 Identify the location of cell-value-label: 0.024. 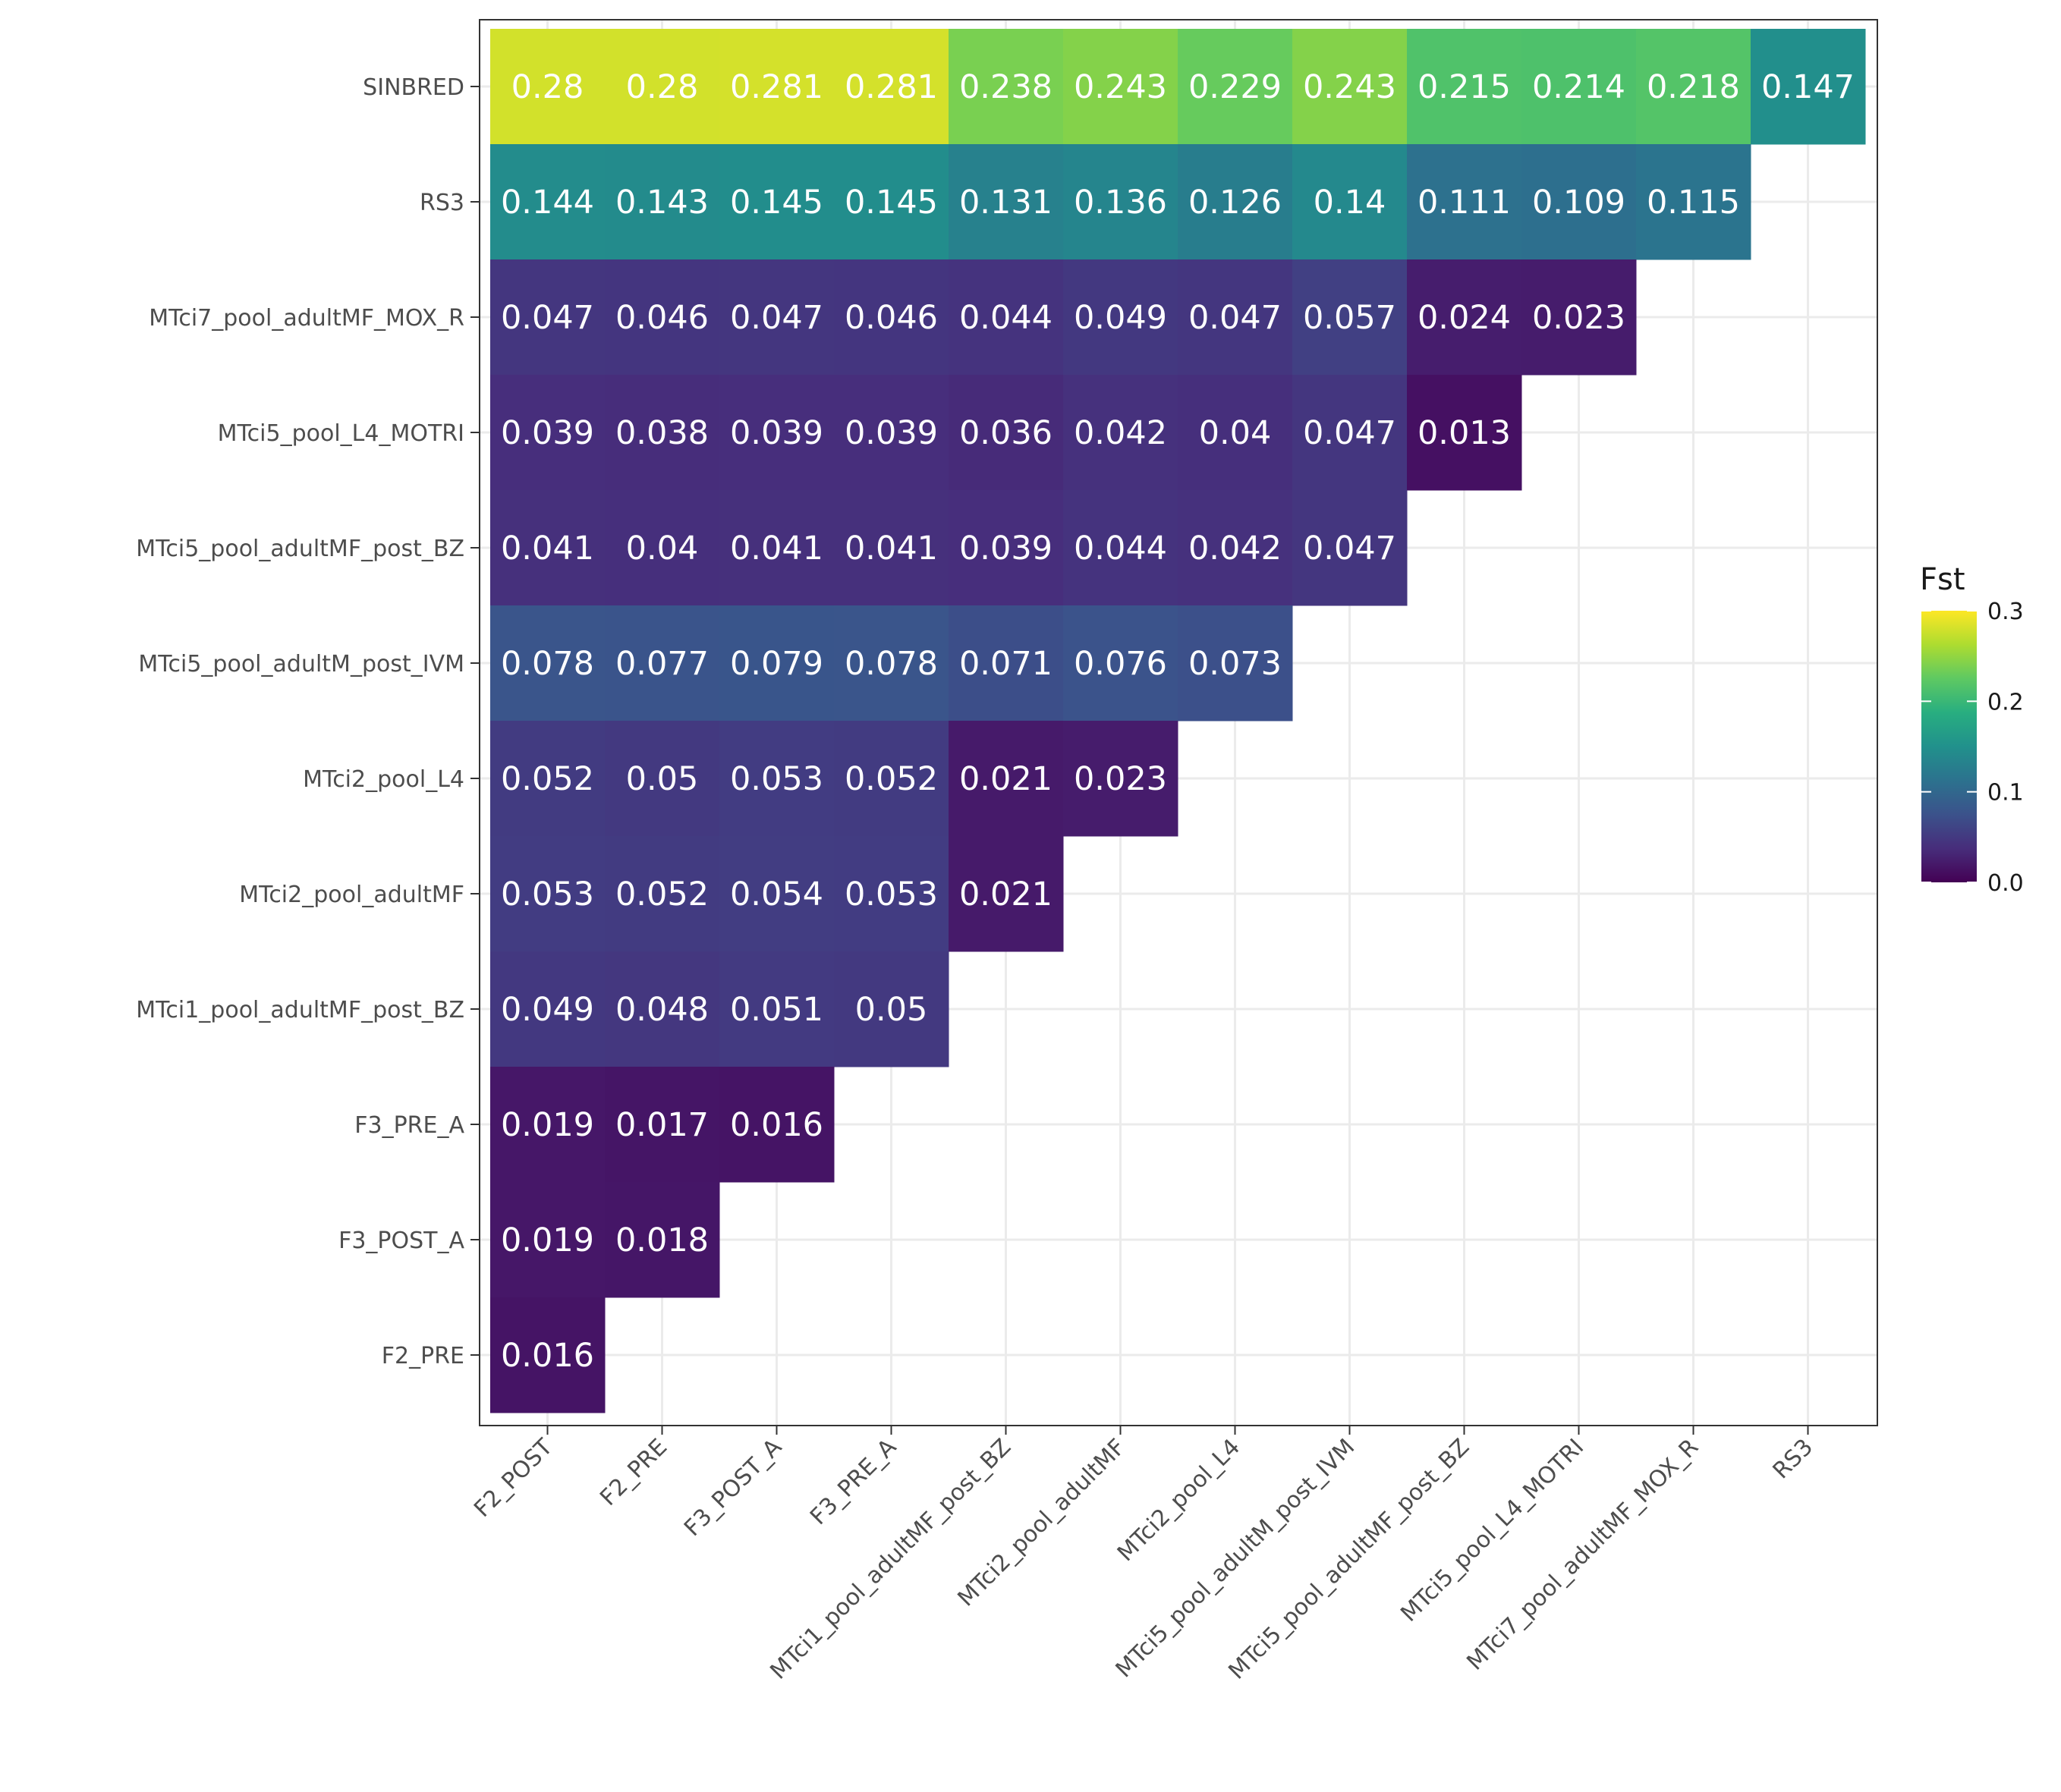
(1464, 318).